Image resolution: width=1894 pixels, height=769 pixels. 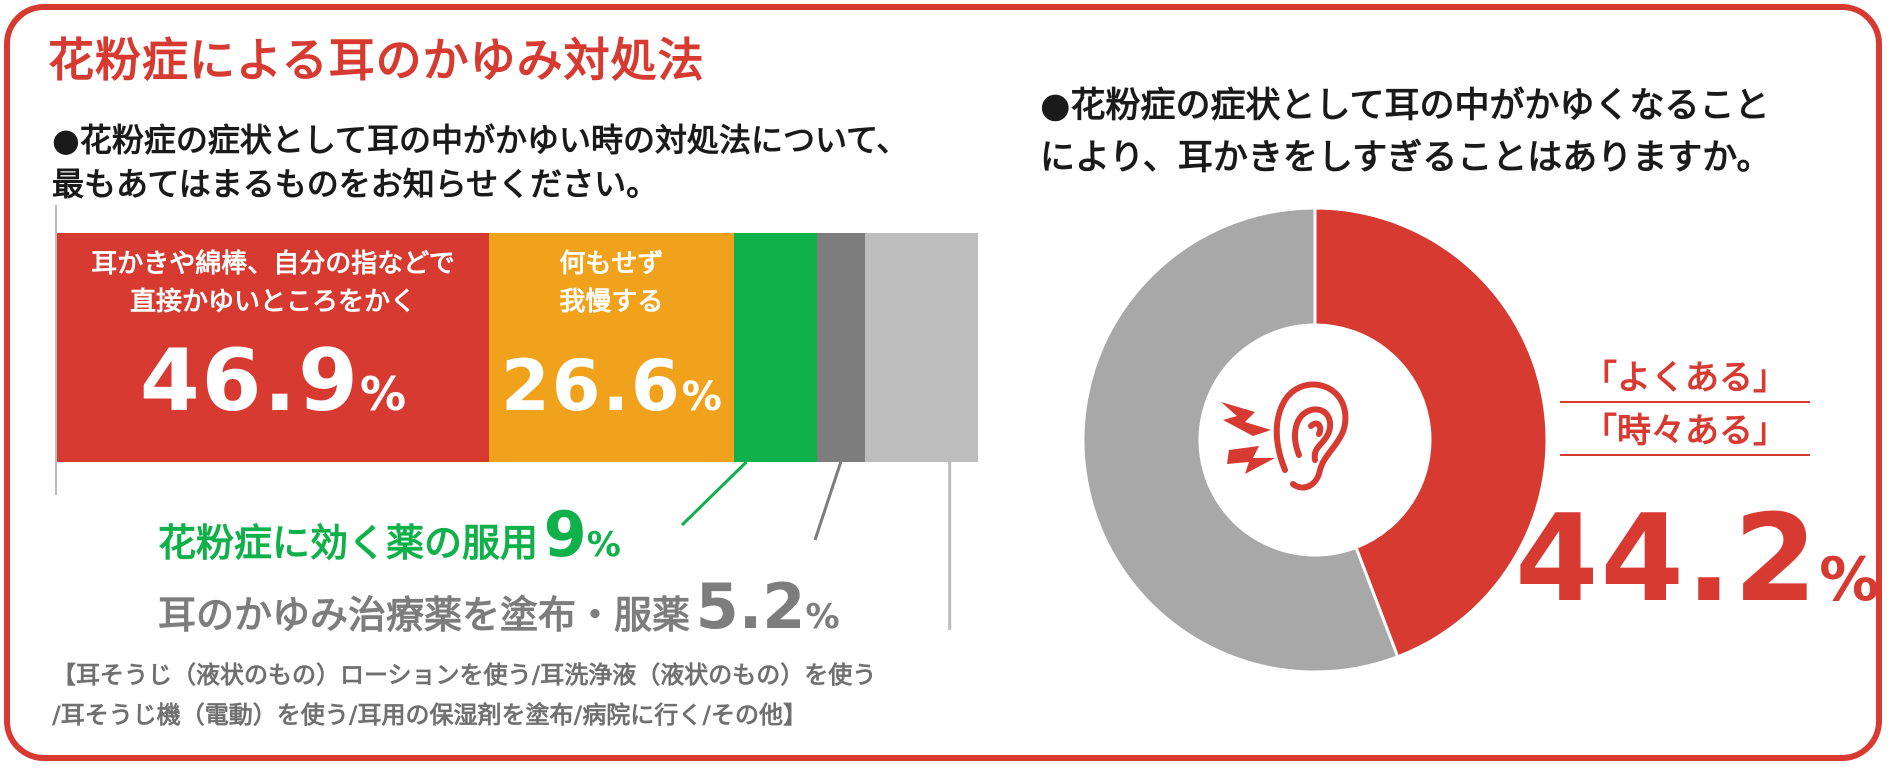 What do you see at coordinates (750, 606) in the screenshot?
I see `label-treatment-value: 5.2` at bounding box center [750, 606].